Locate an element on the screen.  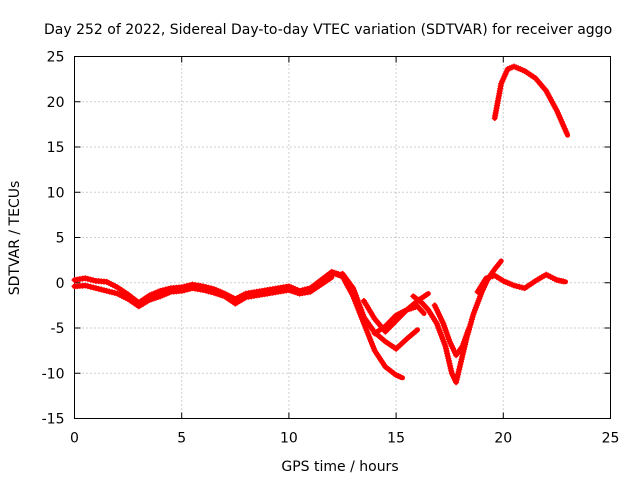
x-tick-label: 20 is located at coordinates (503, 439).